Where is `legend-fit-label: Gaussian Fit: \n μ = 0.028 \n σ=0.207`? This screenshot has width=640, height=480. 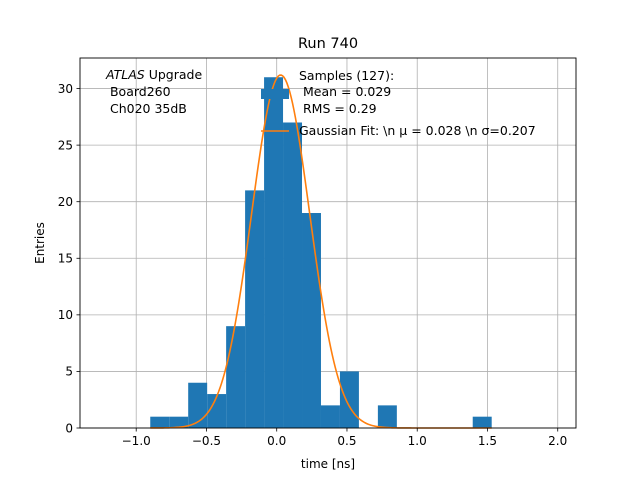
legend-fit-label: Gaussian Fit: \n μ = 0.028 \n σ=0.207 is located at coordinates (417, 130).